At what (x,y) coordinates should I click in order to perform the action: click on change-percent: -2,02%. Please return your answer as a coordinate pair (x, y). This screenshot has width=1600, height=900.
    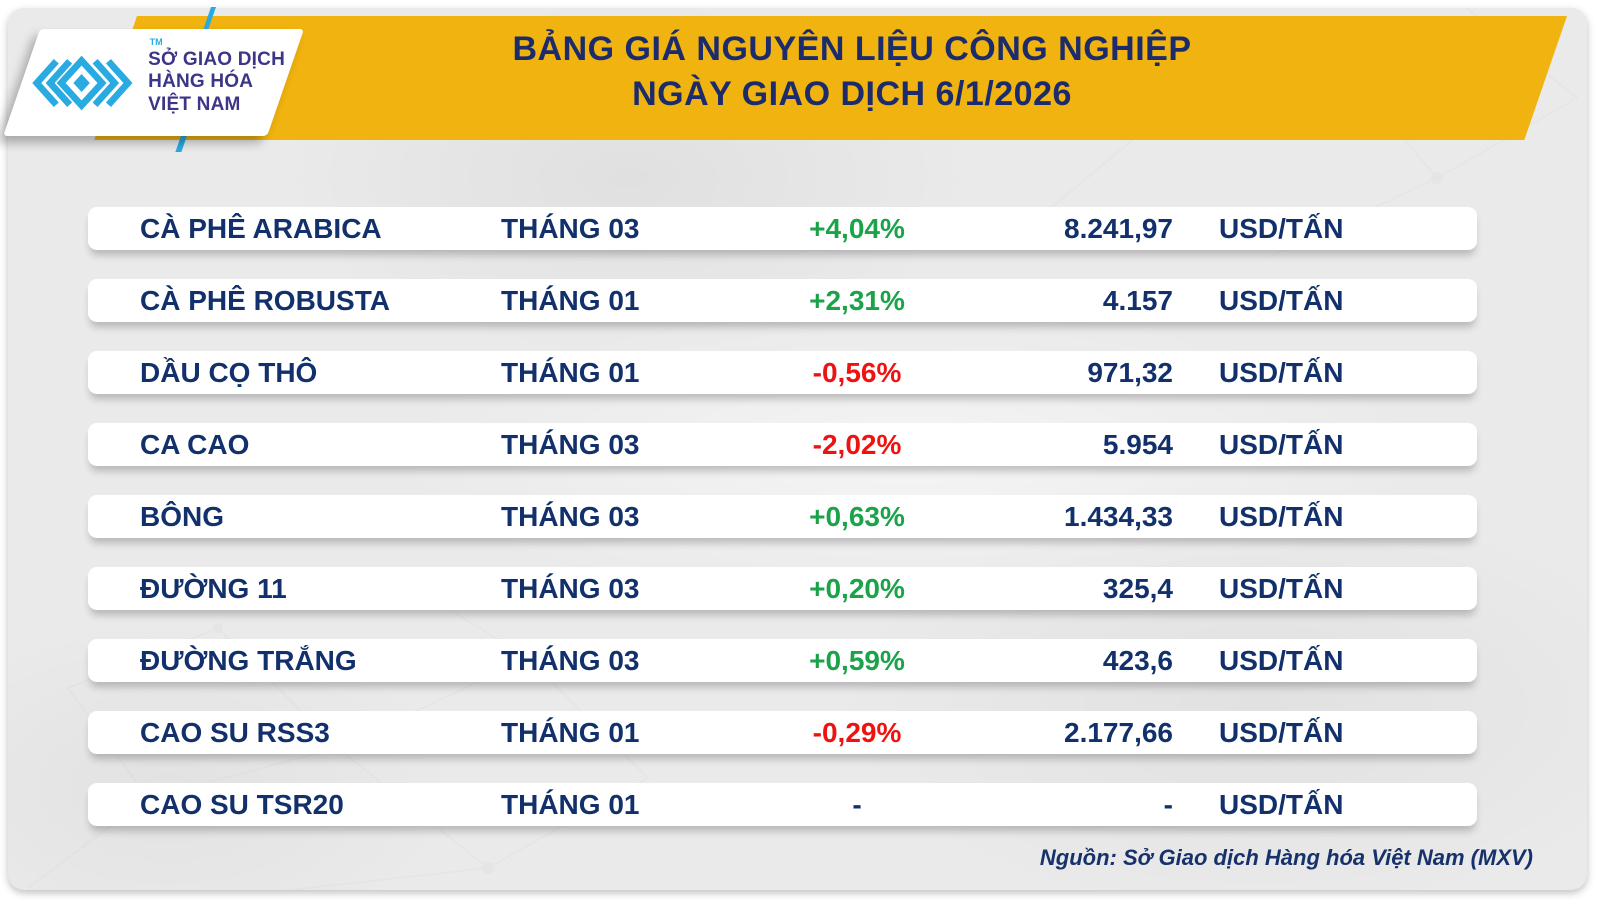
    Looking at the image, I should click on (857, 444).